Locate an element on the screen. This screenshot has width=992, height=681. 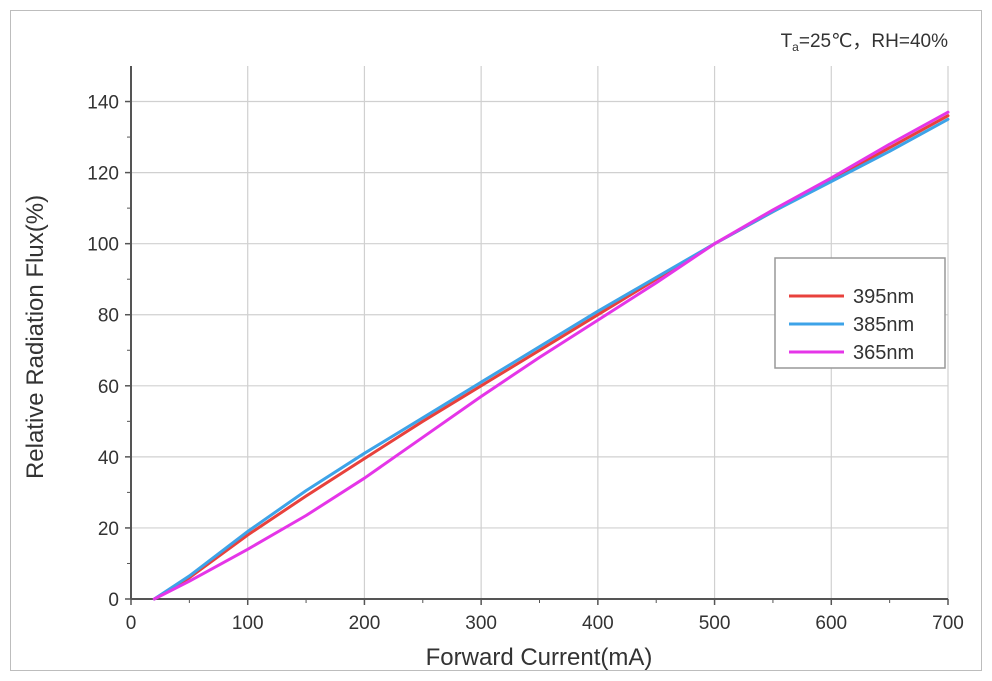
y-tick-label: 80 is located at coordinates (108, 316).